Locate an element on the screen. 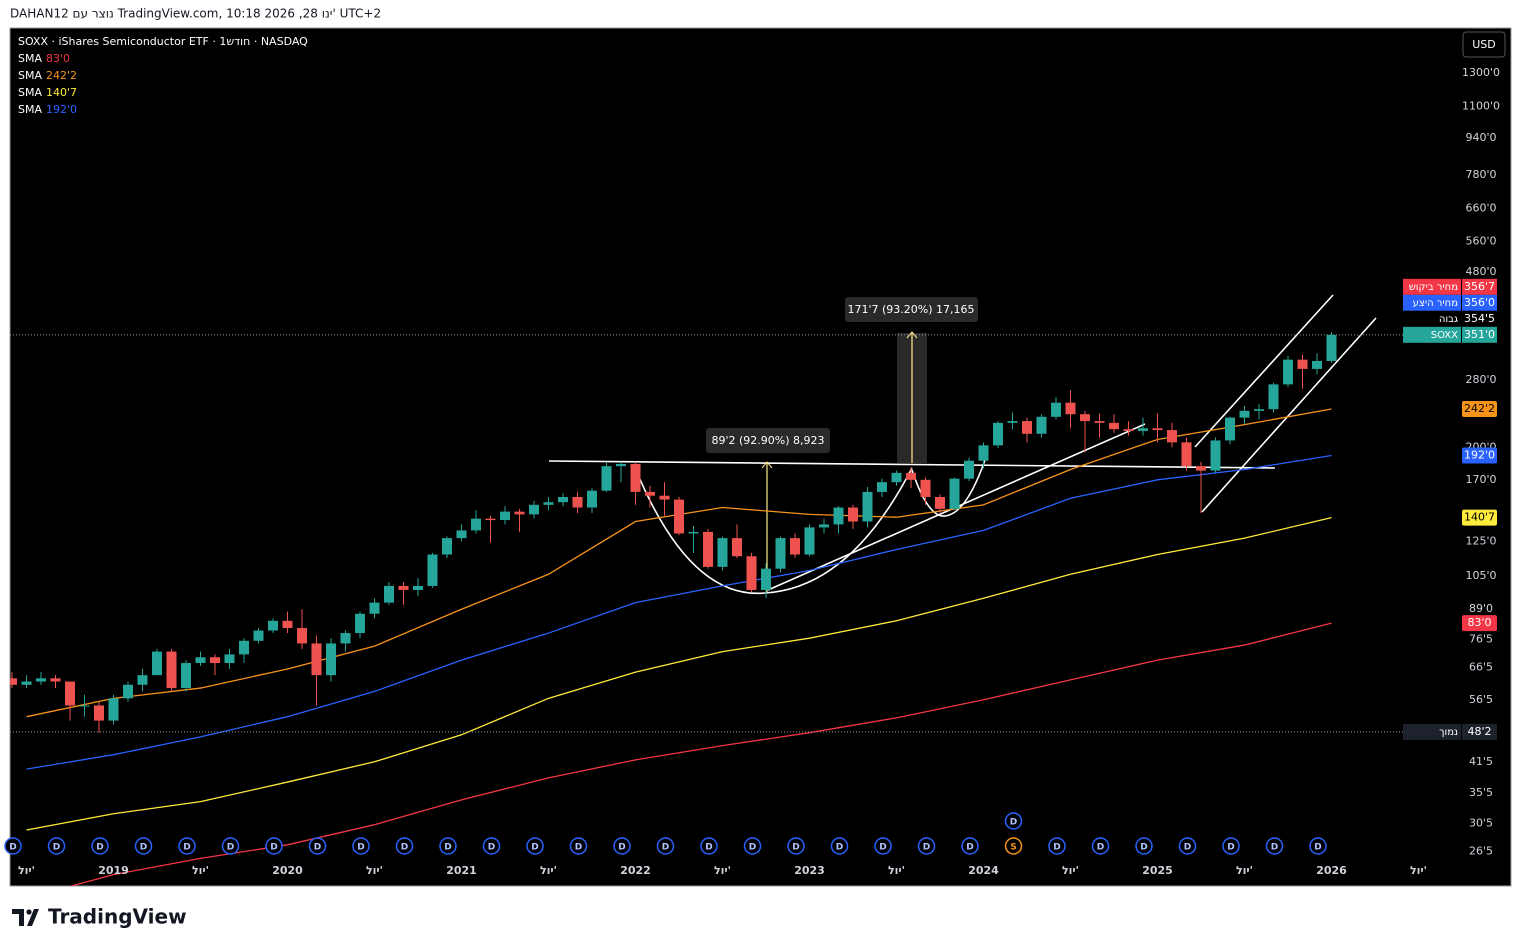 The image size is (1522, 947). logo-text: TradingView is located at coordinates (117, 917).